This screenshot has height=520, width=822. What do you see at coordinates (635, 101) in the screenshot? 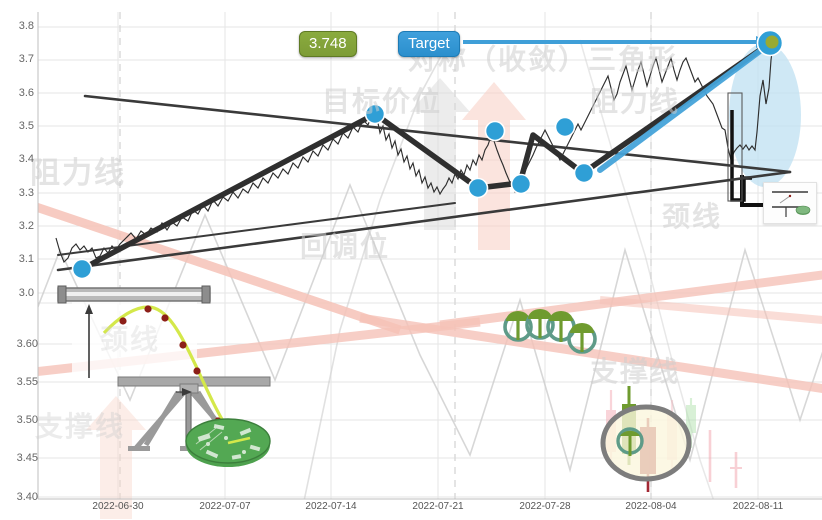
I see `watermark-resistance-line-right: 阻力线` at bounding box center [635, 101].